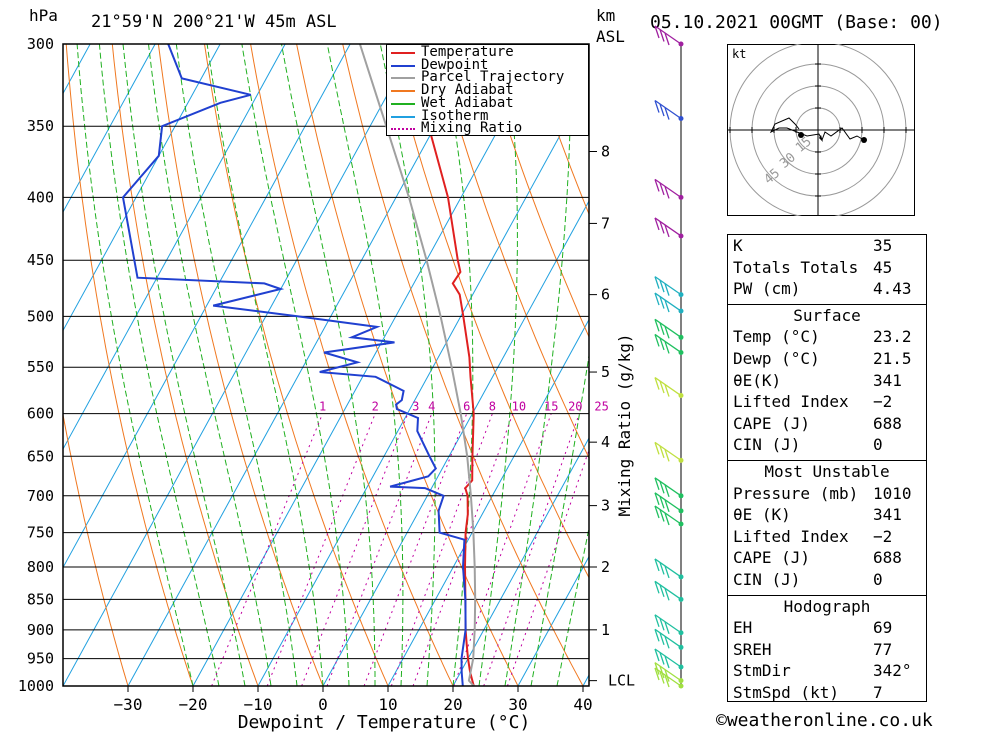 This screenshot has width=1000, height=733. What do you see at coordinates (490, 65) in the screenshot?
I see `legend-item: Dewpoint` at bounding box center [490, 65].